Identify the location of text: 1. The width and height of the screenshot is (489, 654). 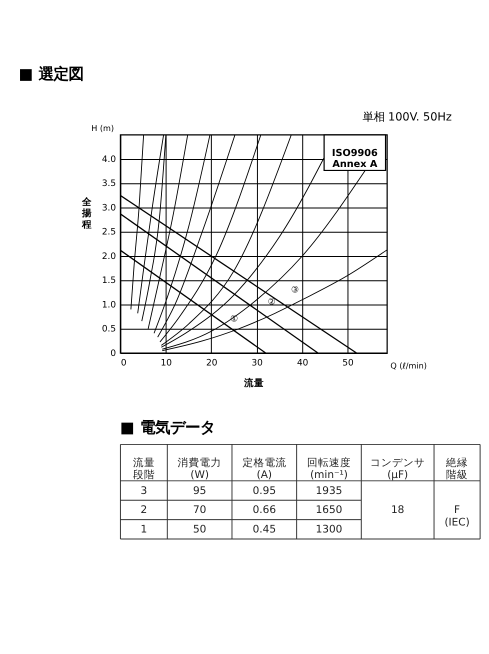
(144, 530).